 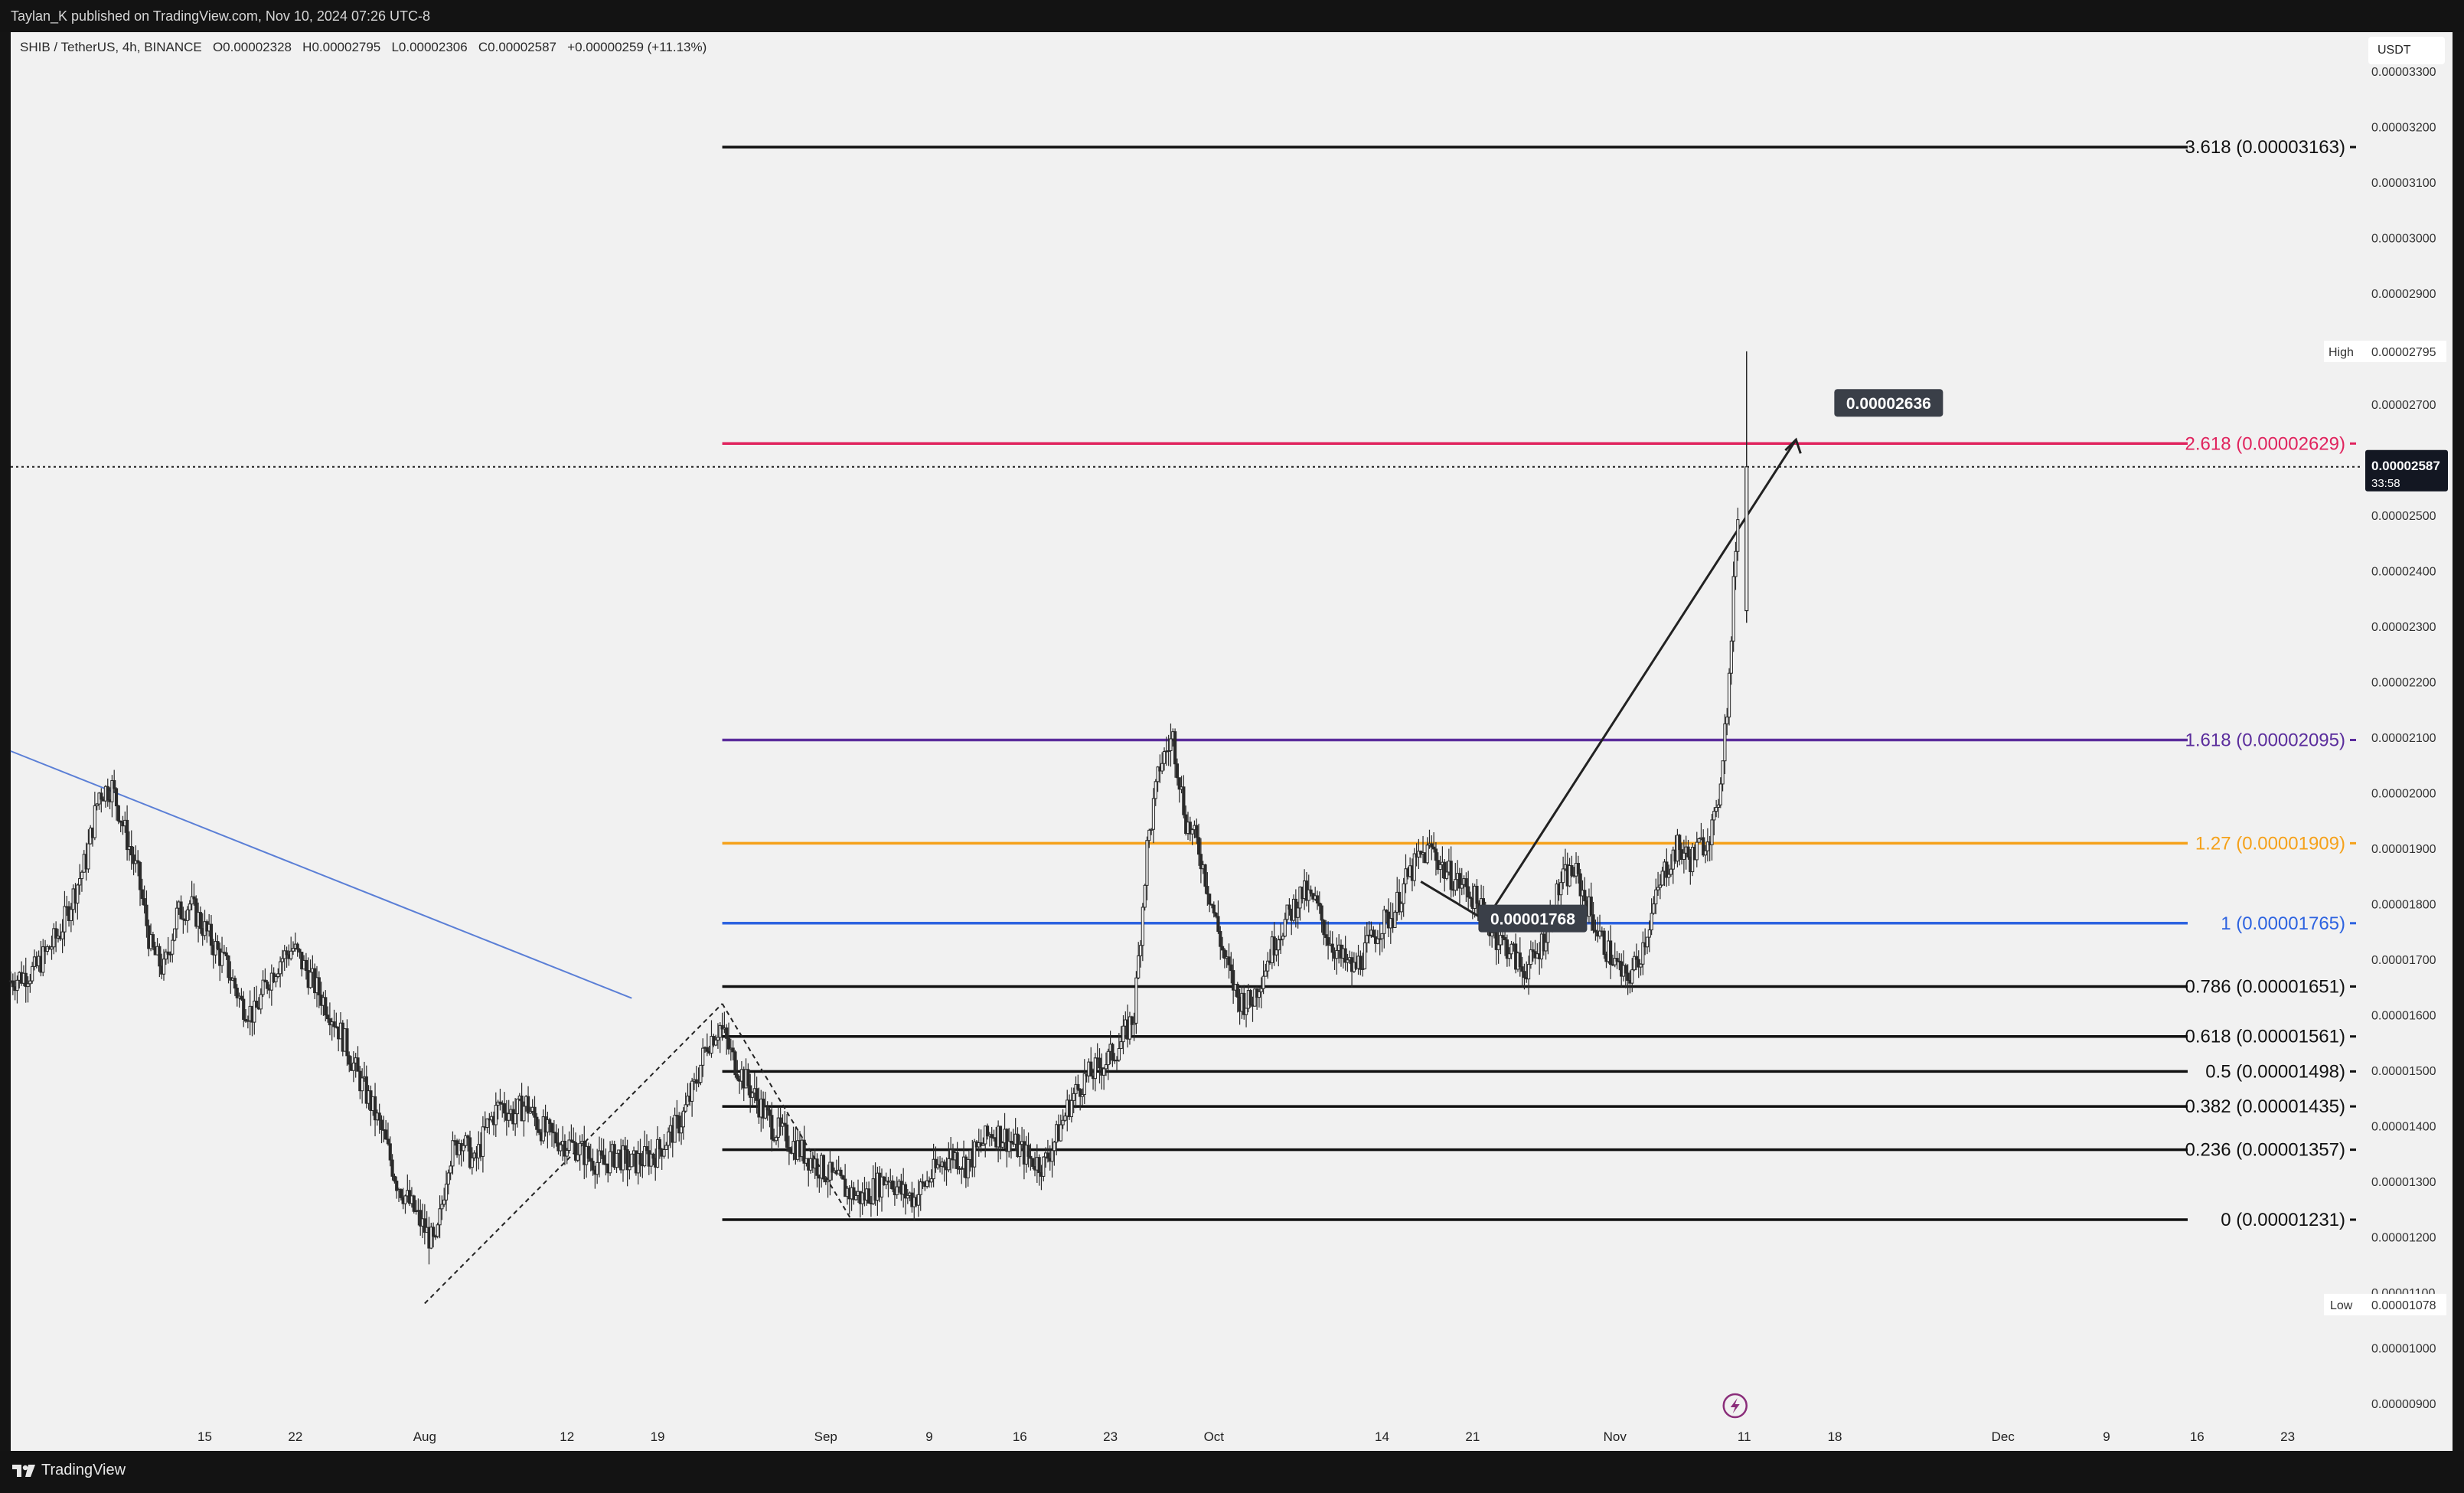 I want to click on x-tick-label: 11, so click(x=1744, y=1436).